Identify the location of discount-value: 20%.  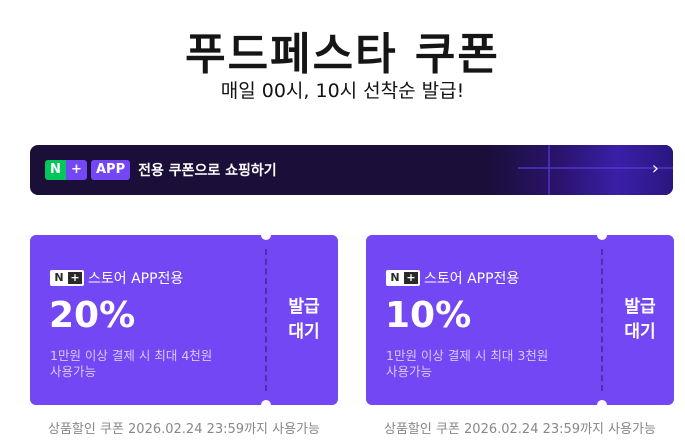
(92, 315).